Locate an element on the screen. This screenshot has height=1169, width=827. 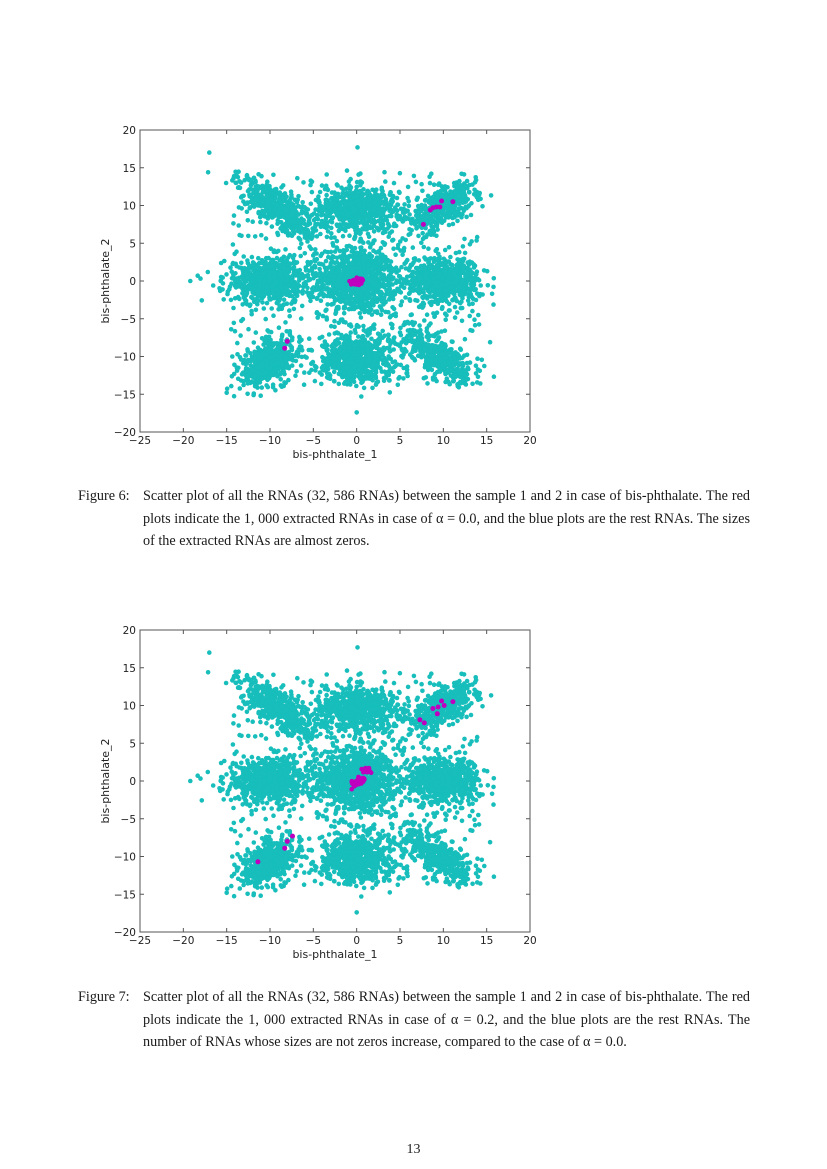
figure-label: Figure 6: is located at coordinates (104, 496).